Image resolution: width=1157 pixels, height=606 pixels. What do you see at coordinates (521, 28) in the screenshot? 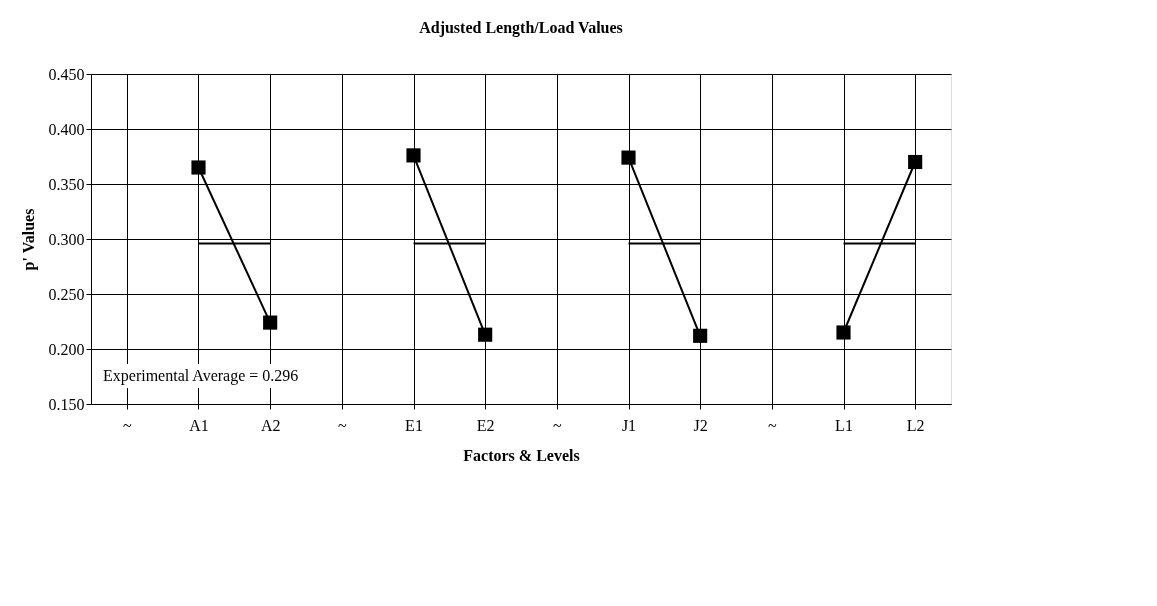
I see `chart-title: Adjusted Length/Load Values` at bounding box center [521, 28].